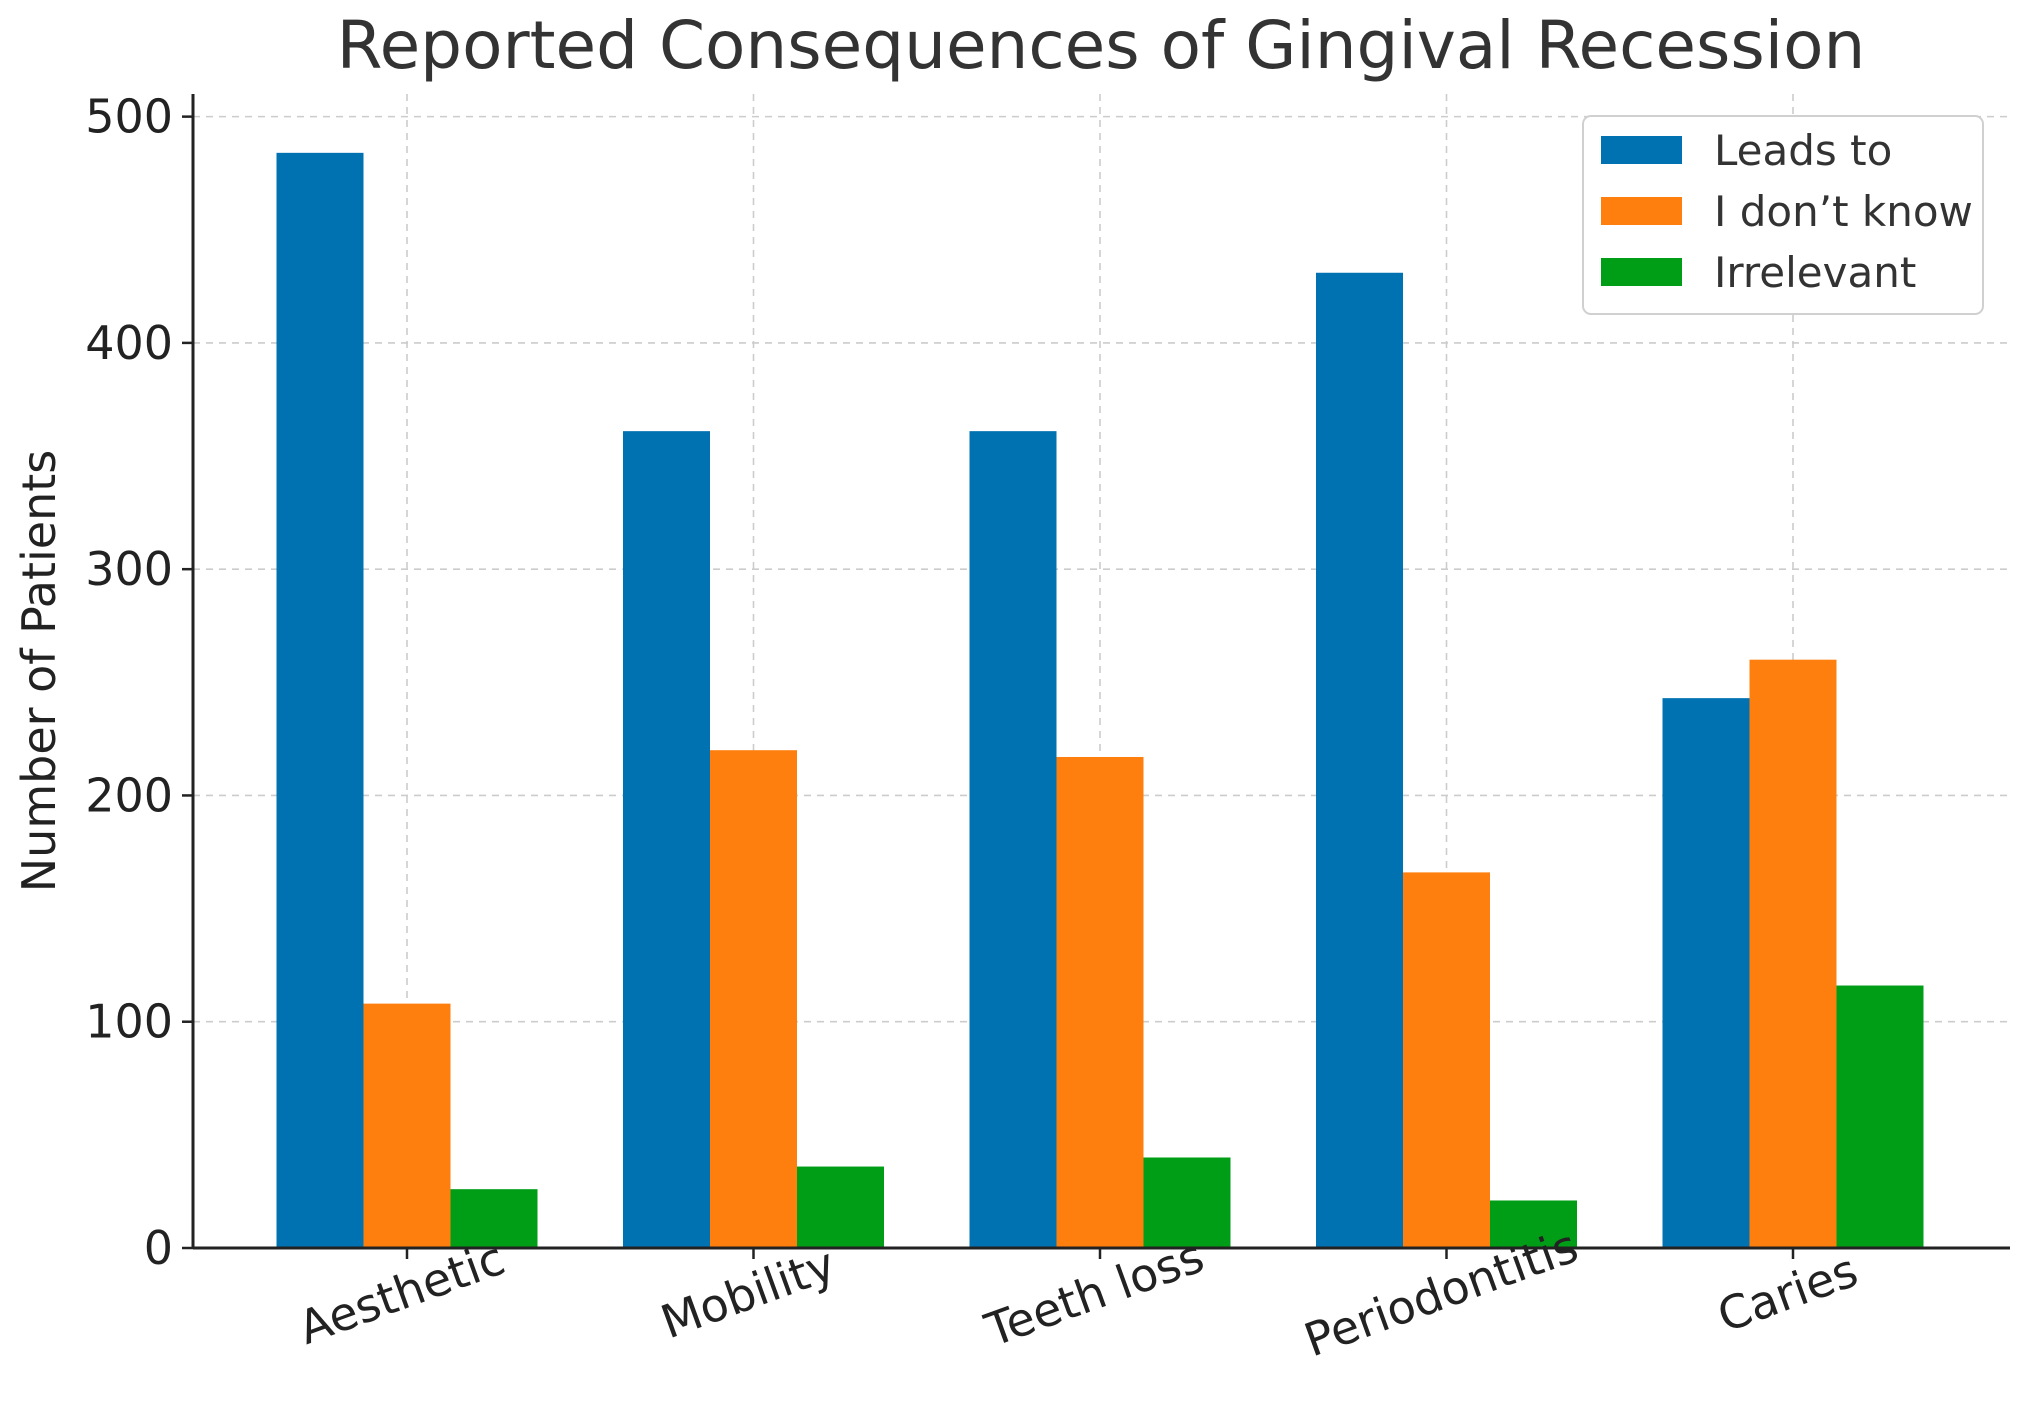  Describe the element at coordinates (1843, 211) in the screenshot. I see `legend-label: I don’t know` at that location.